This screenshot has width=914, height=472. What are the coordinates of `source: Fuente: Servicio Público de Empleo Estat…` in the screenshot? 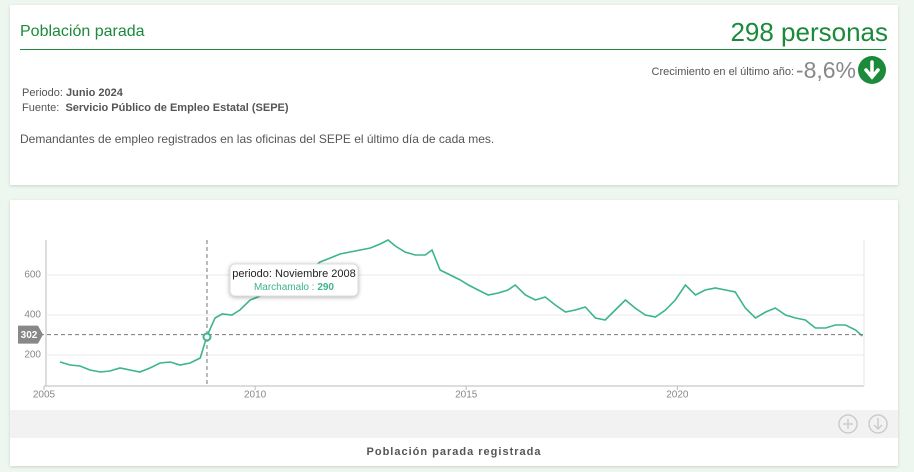 It's located at (155, 108).